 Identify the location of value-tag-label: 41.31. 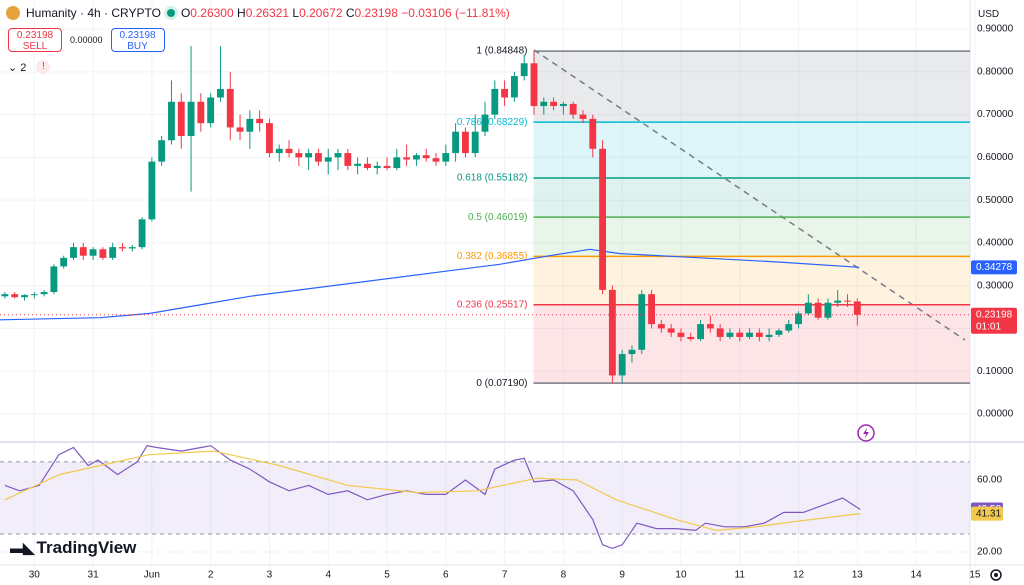
(988, 513).